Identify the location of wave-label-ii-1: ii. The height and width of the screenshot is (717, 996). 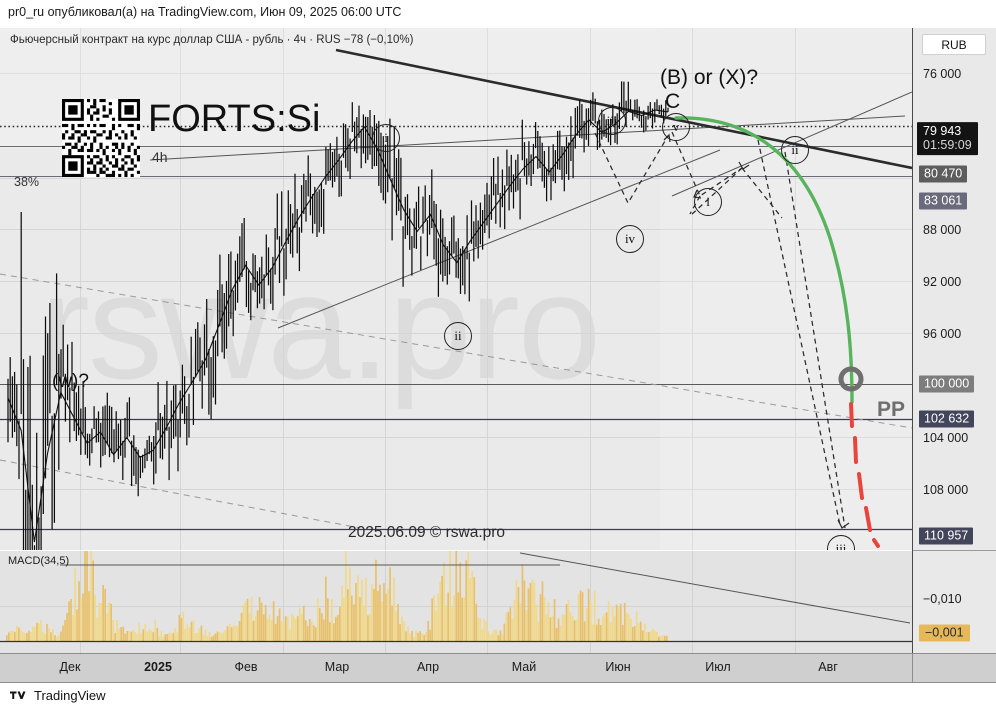
(458, 336).